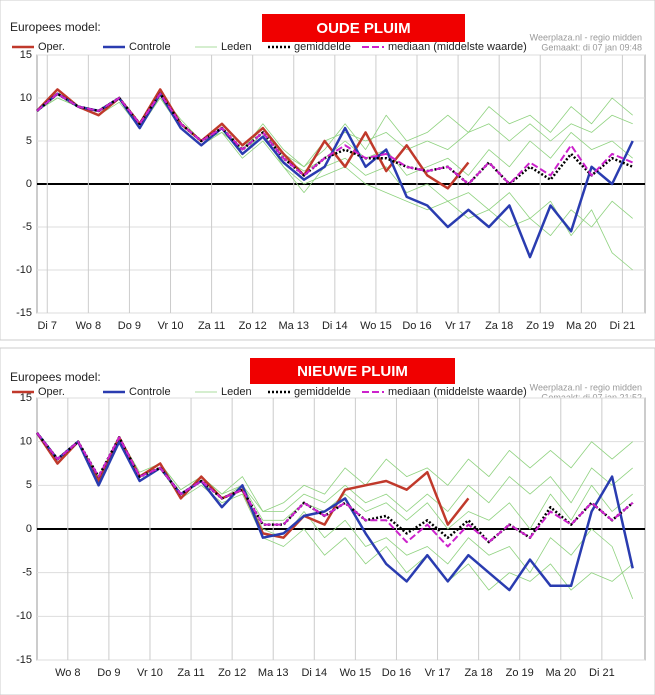 This screenshot has height=695, width=655. What do you see at coordinates (591, 47) in the screenshot?
I see `created: Gemaakt: di 07 jan 09:48` at bounding box center [591, 47].